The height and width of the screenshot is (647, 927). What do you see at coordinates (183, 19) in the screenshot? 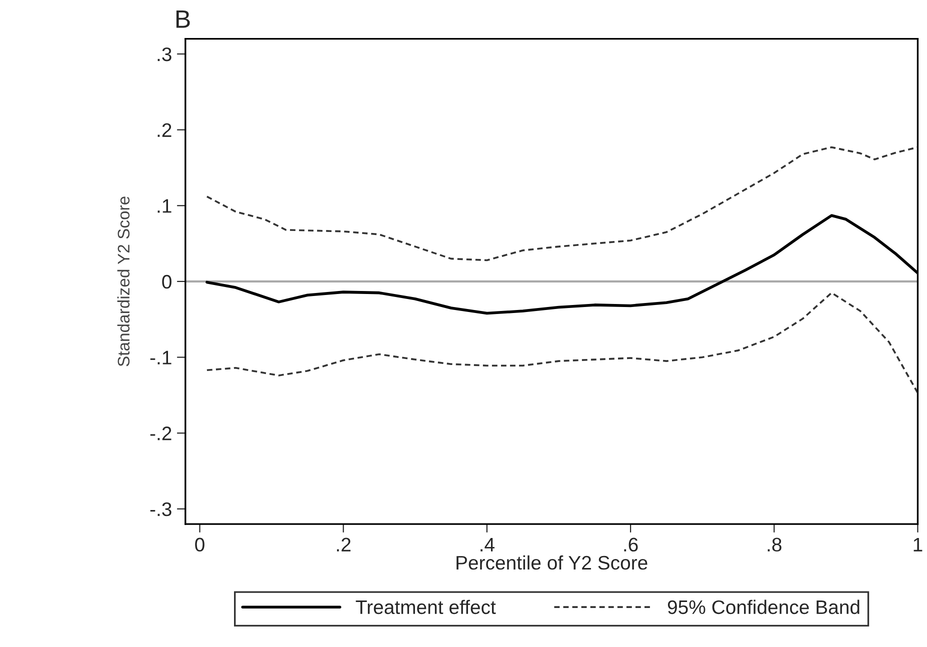
I see `chart-title: B` at bounding box center [183, 19].